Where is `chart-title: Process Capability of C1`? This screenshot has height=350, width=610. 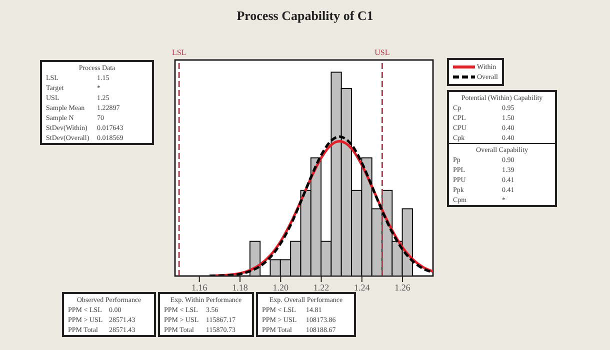 chart-title: Process Capability of C1 is located at coordinates (305, 16).